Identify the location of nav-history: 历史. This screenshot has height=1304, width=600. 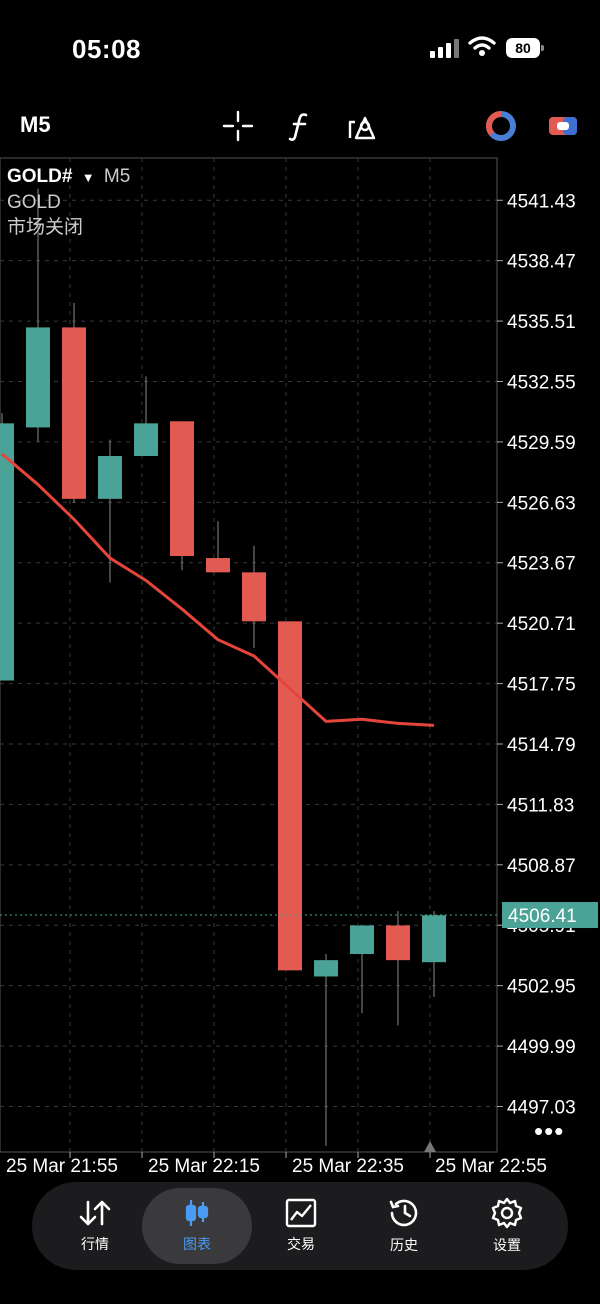
(404, 1226).